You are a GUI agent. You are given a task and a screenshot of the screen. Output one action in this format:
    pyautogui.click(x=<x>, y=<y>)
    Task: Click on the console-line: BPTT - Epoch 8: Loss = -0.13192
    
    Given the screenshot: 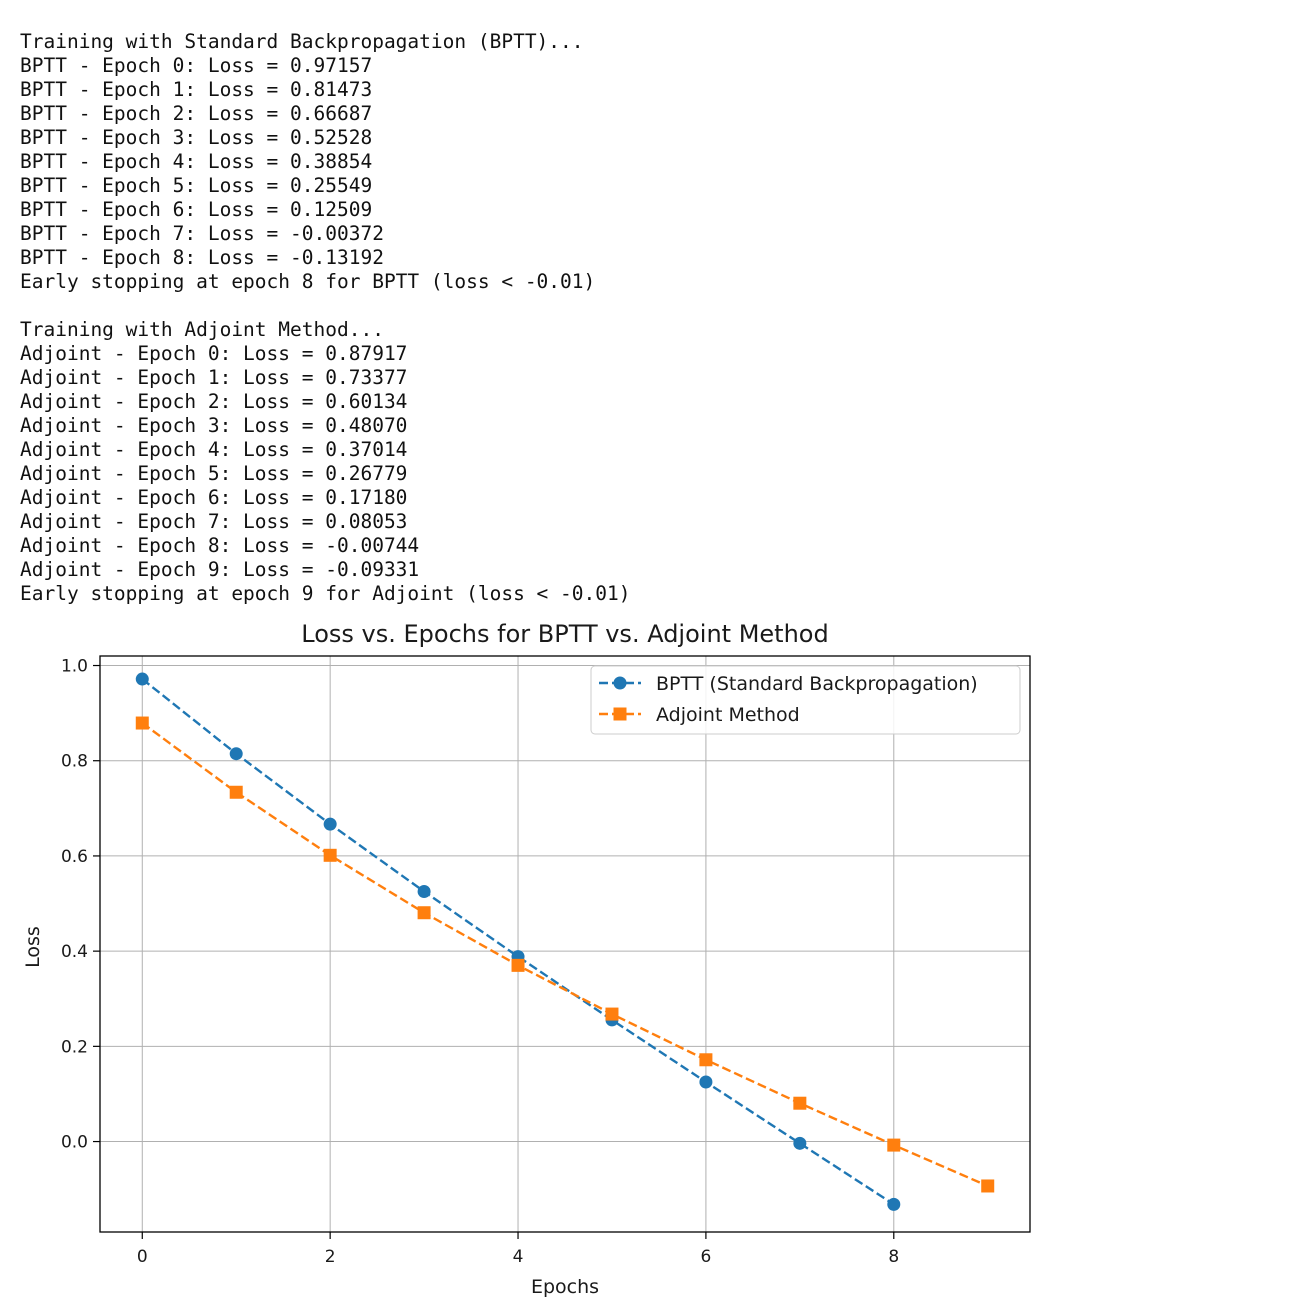 What is the action you would take?
    pyautogui.click(x=202, y=257)
    